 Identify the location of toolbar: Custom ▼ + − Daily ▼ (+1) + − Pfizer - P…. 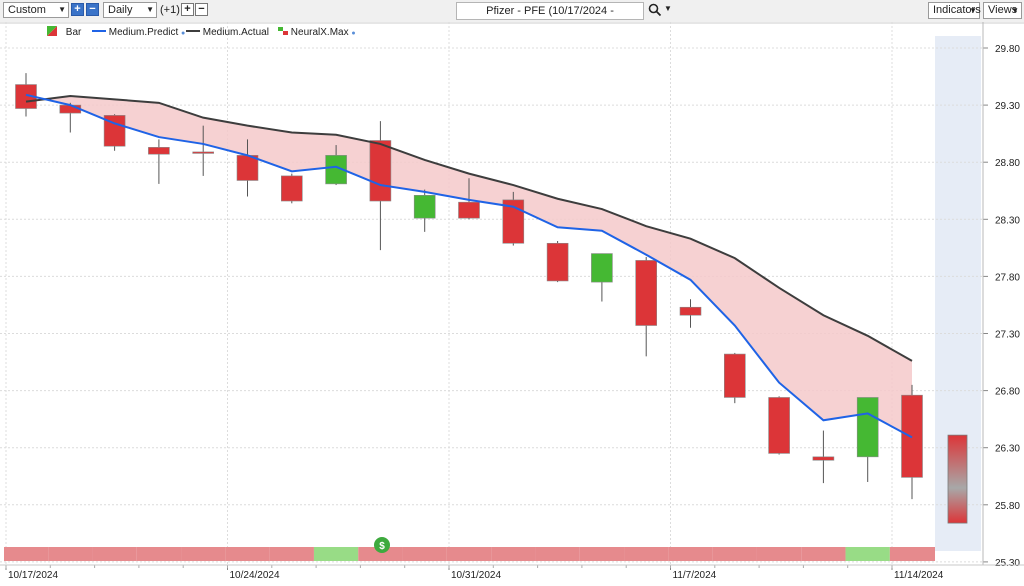
(512, 16).